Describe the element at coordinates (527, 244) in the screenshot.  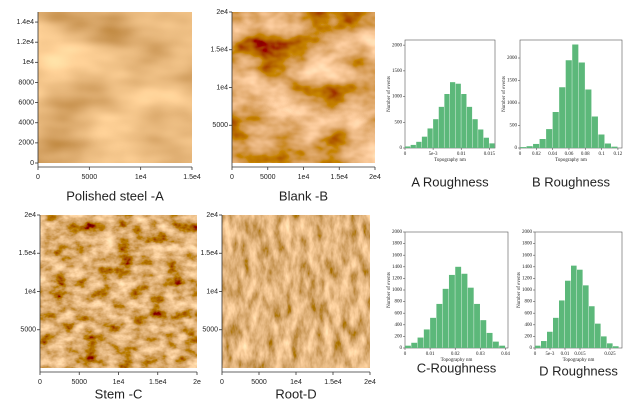
I see `y-tick-label: 1800` at that location.